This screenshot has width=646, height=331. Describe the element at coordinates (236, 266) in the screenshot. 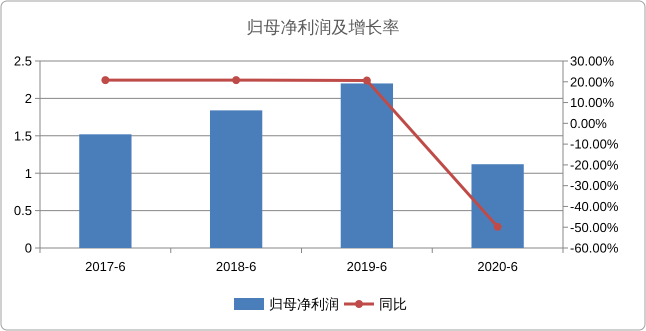

I see `x-tick-label: 2018-6` at that location.